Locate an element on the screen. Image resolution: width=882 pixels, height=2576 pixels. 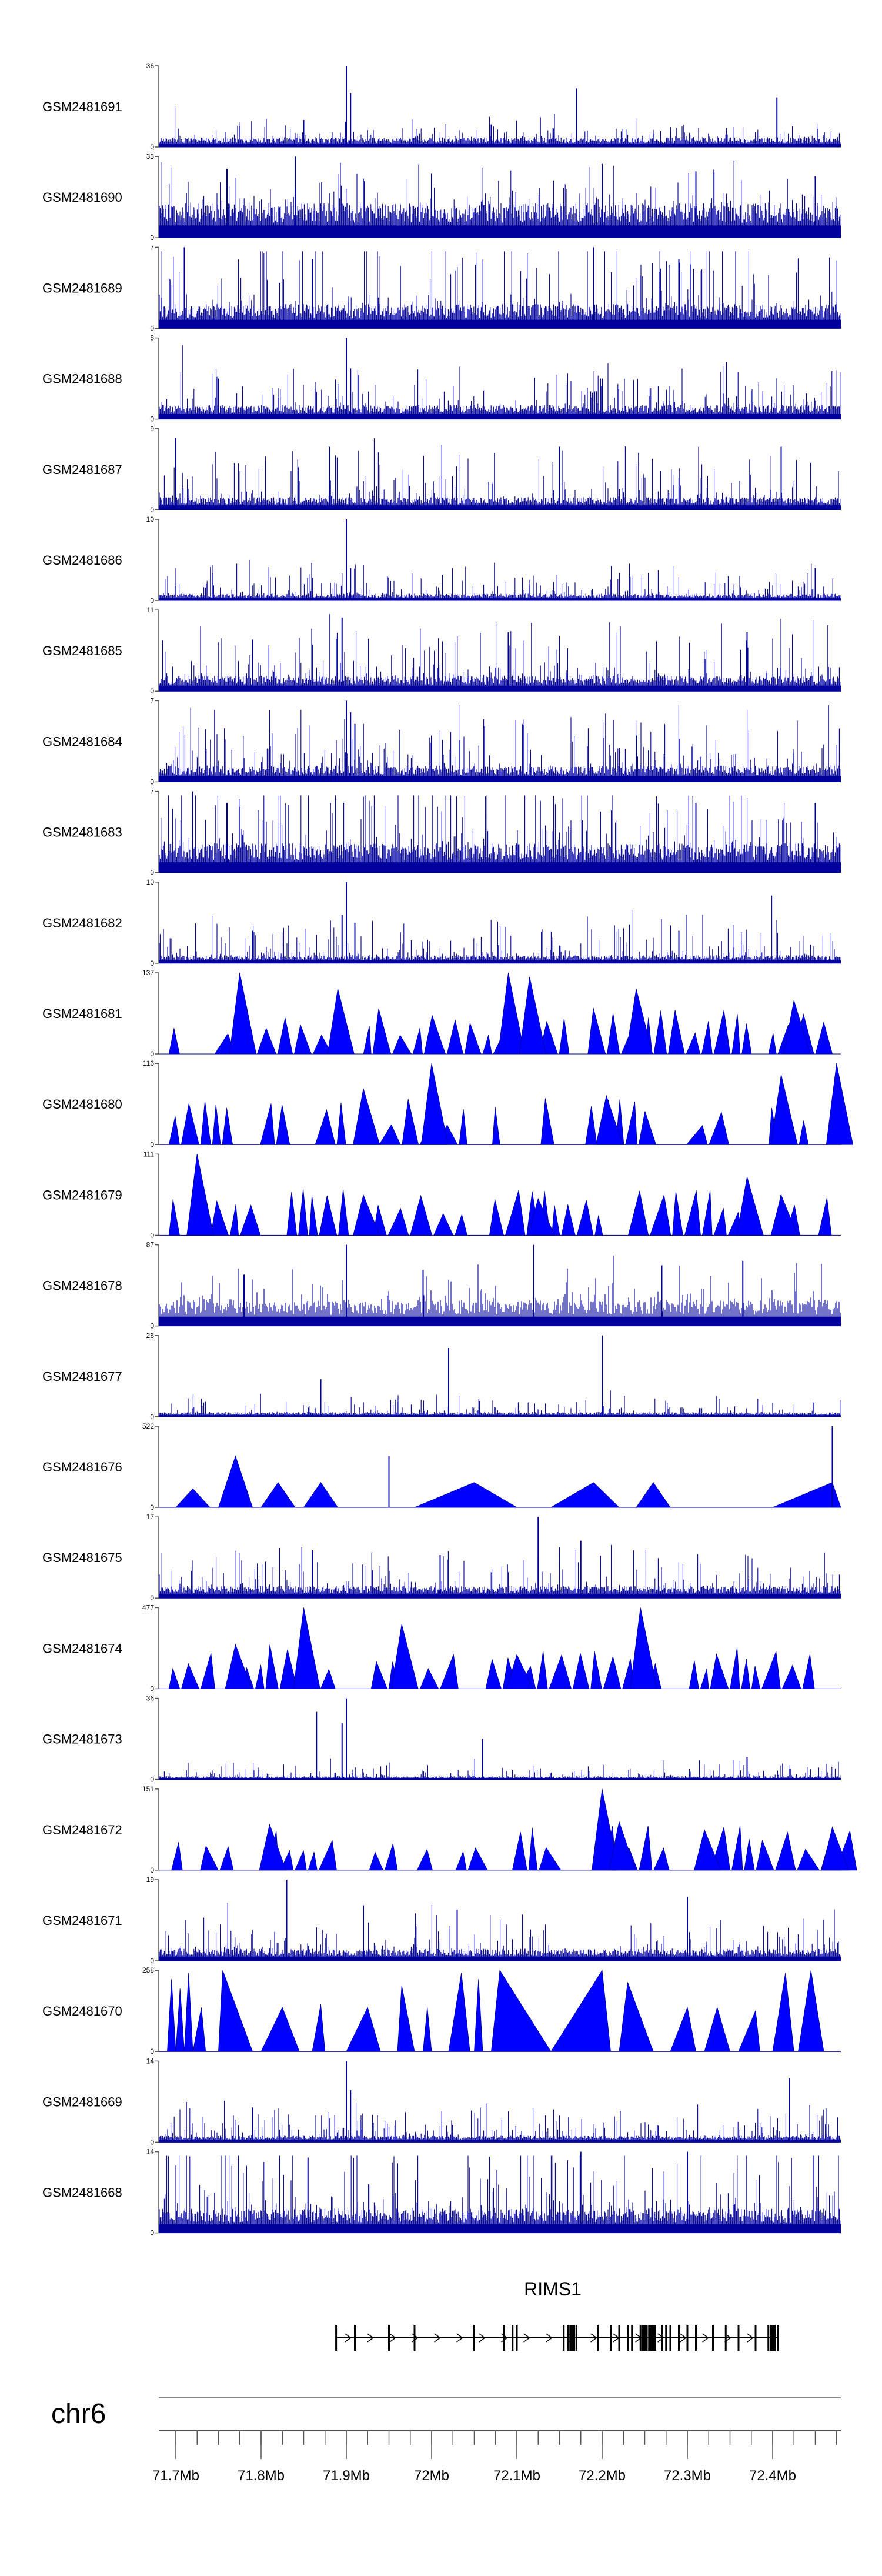
track-GSM2481682: GSM2481682 10 0 is located at coordinates (441, 922).